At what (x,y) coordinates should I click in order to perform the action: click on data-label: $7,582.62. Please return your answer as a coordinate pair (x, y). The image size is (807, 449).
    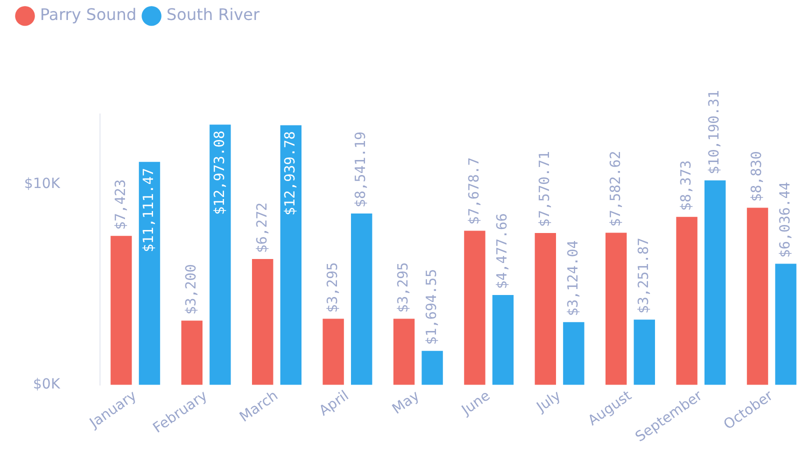
    Looking at the image, I should click on (616, 188).